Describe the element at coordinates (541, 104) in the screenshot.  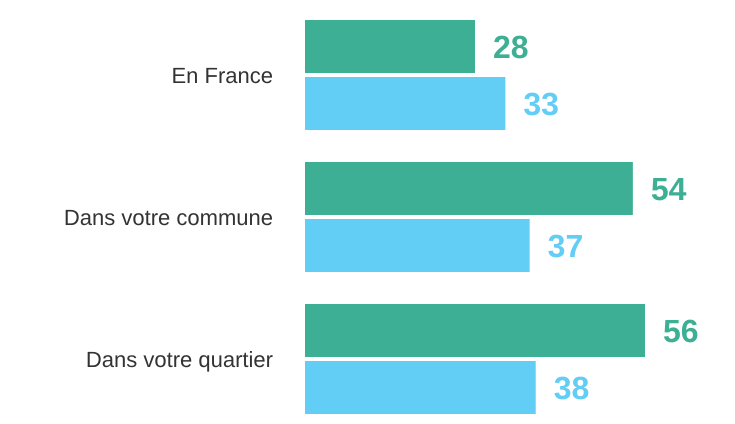
I see `data-label: 33` at that location.